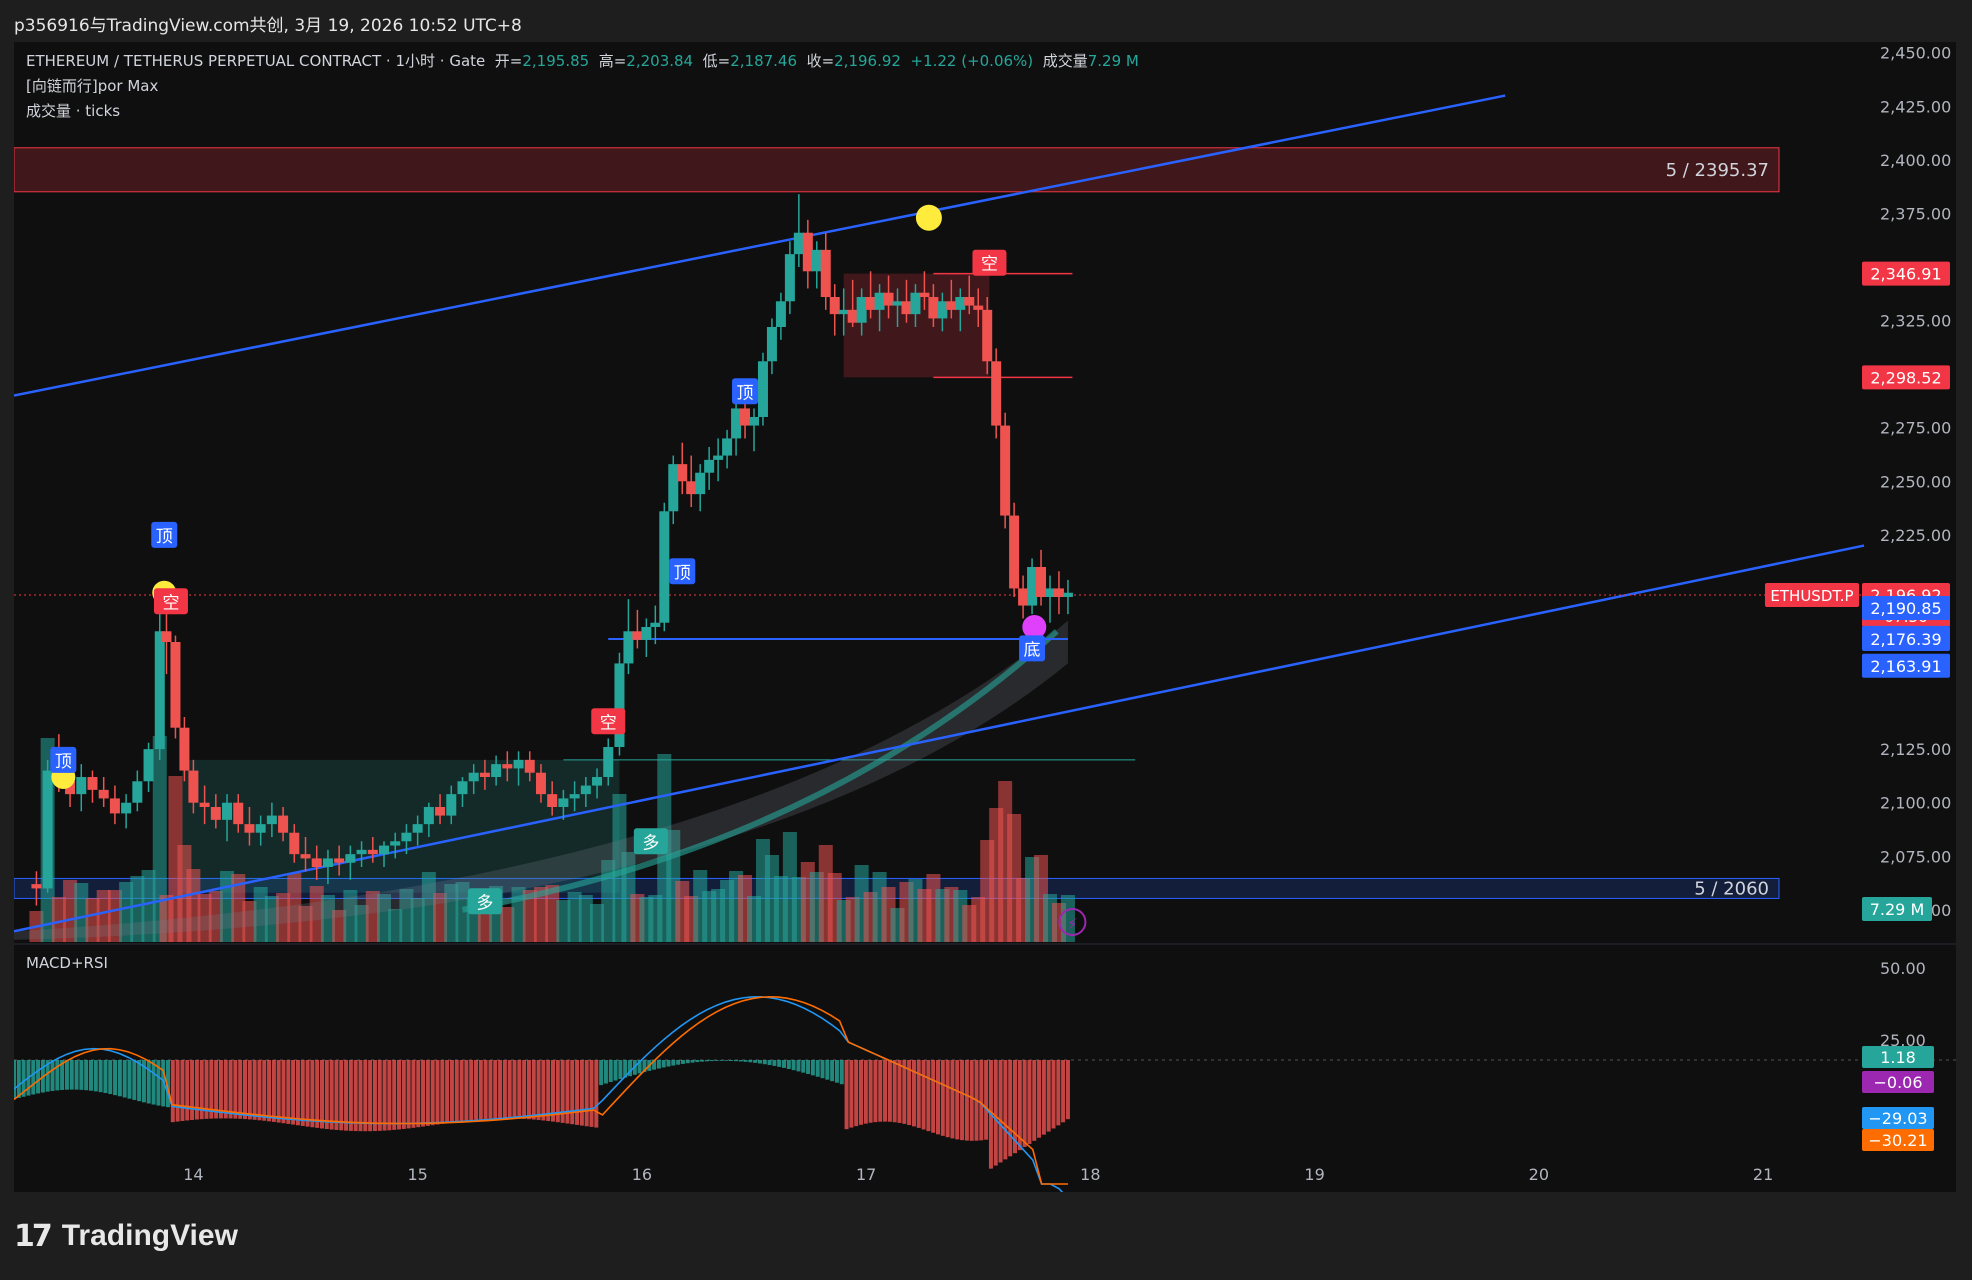 The width and height of the screenshot is (1972, 1280). I want to click on low-value: 2,187.46, so click(764, 61).